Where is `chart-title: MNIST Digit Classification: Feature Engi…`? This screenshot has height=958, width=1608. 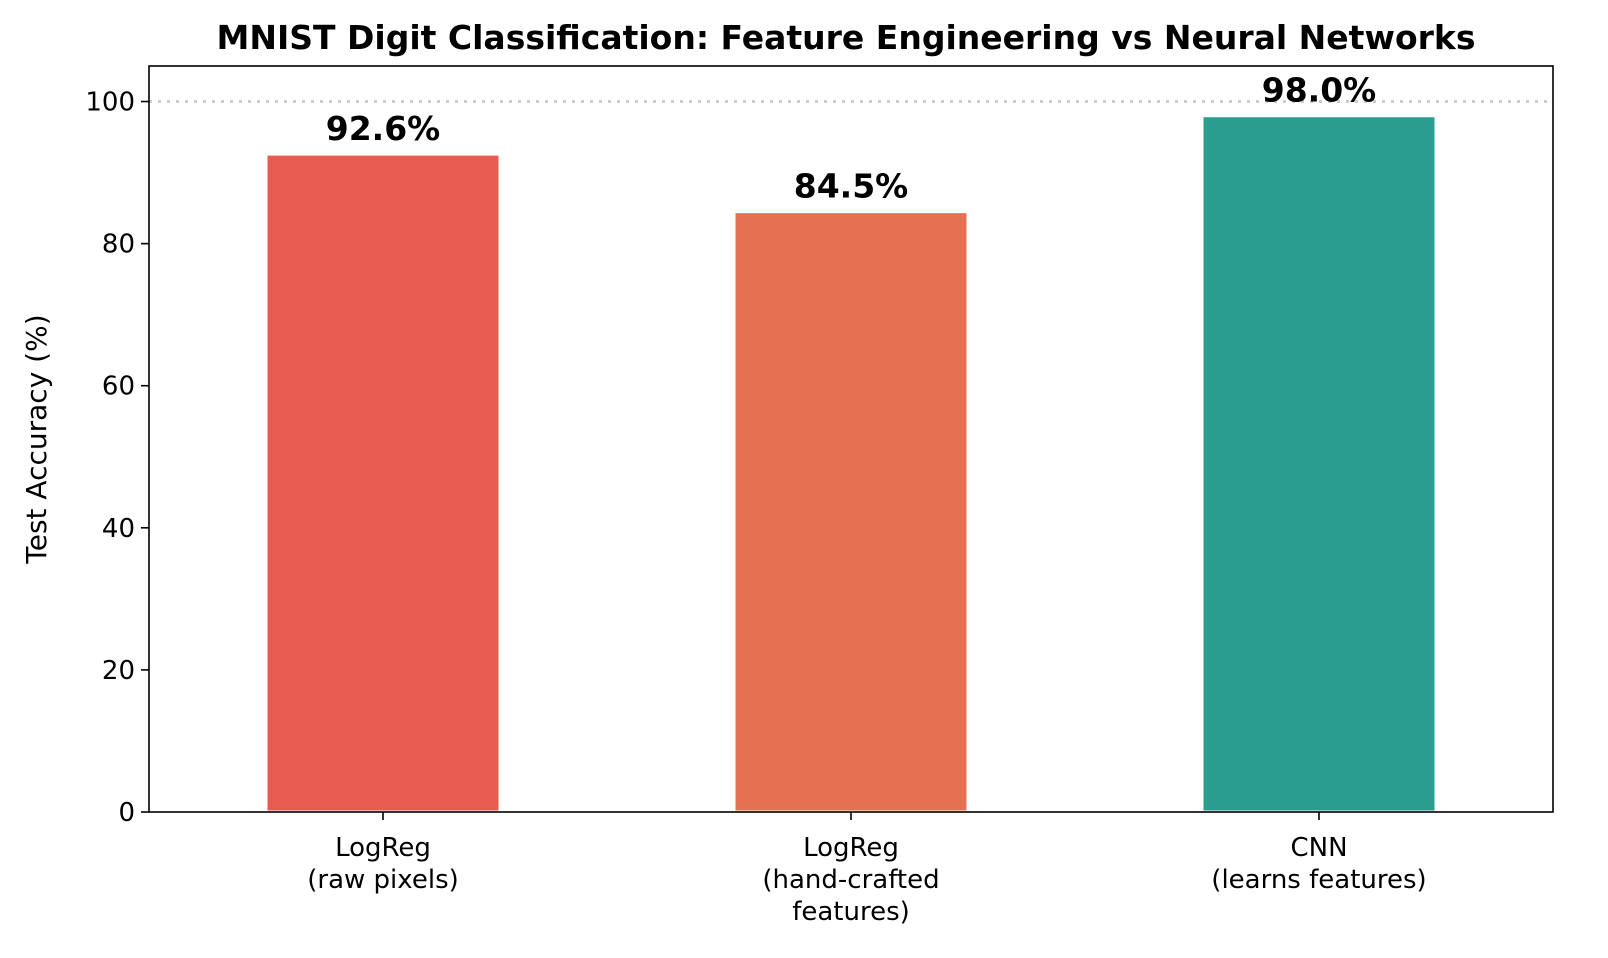 chart-title: MNIST Digit Classification: Feature Engi… is located at coordinates (846, 37).